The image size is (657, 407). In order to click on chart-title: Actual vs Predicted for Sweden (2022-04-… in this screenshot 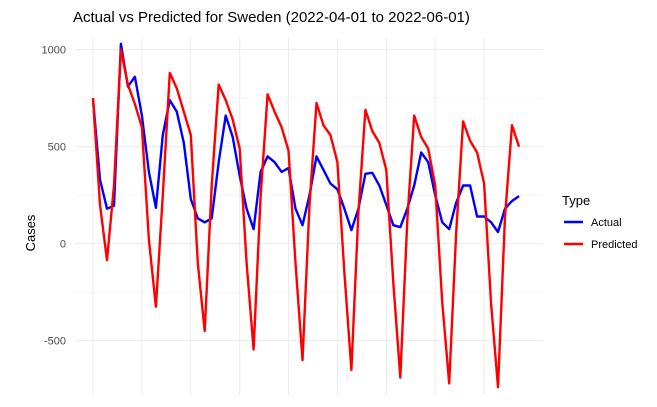, I will do `click(271, 17)`.